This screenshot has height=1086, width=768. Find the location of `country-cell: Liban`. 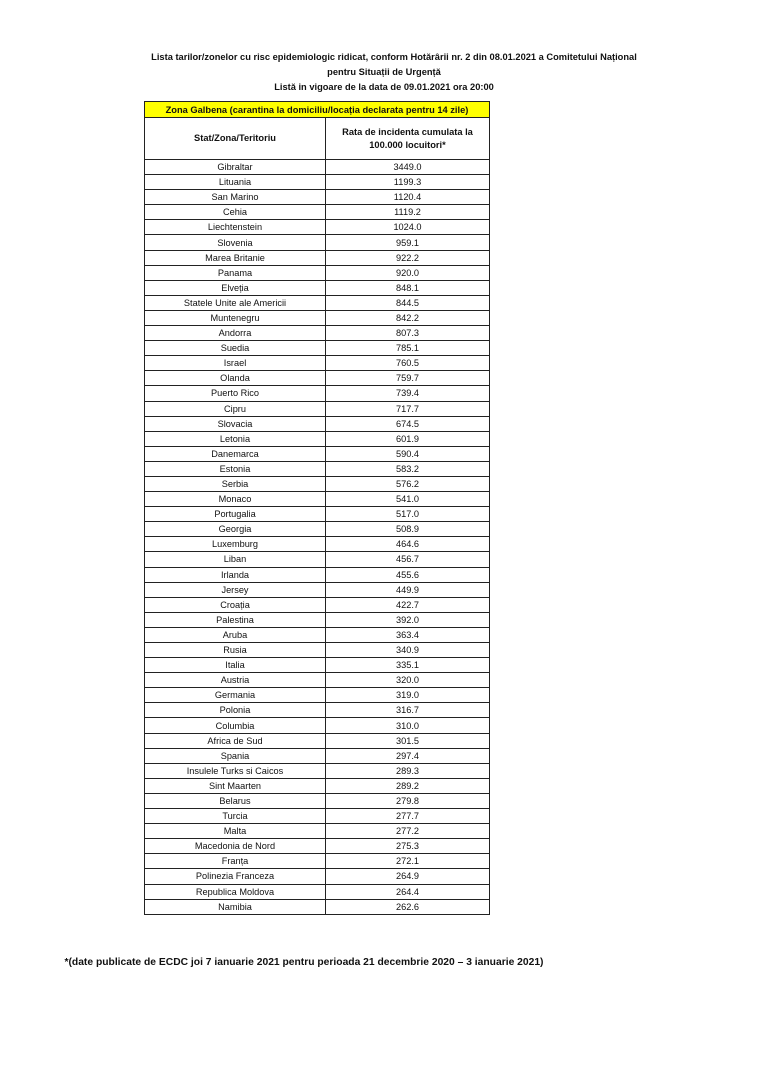

country-cell: Liban is located at coordinates (235, 559).